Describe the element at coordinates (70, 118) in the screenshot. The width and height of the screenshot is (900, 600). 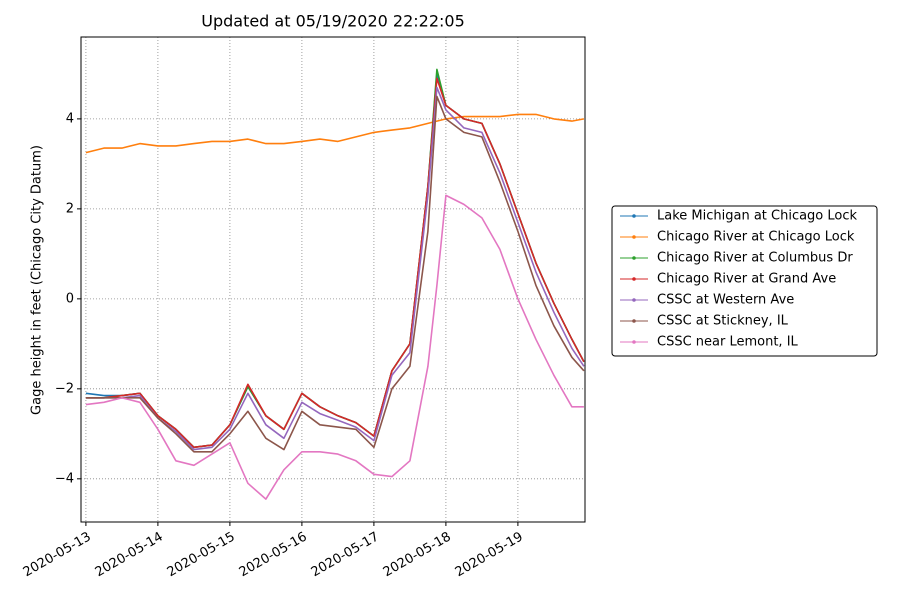
I see `y-tick-label: 4` at that location.